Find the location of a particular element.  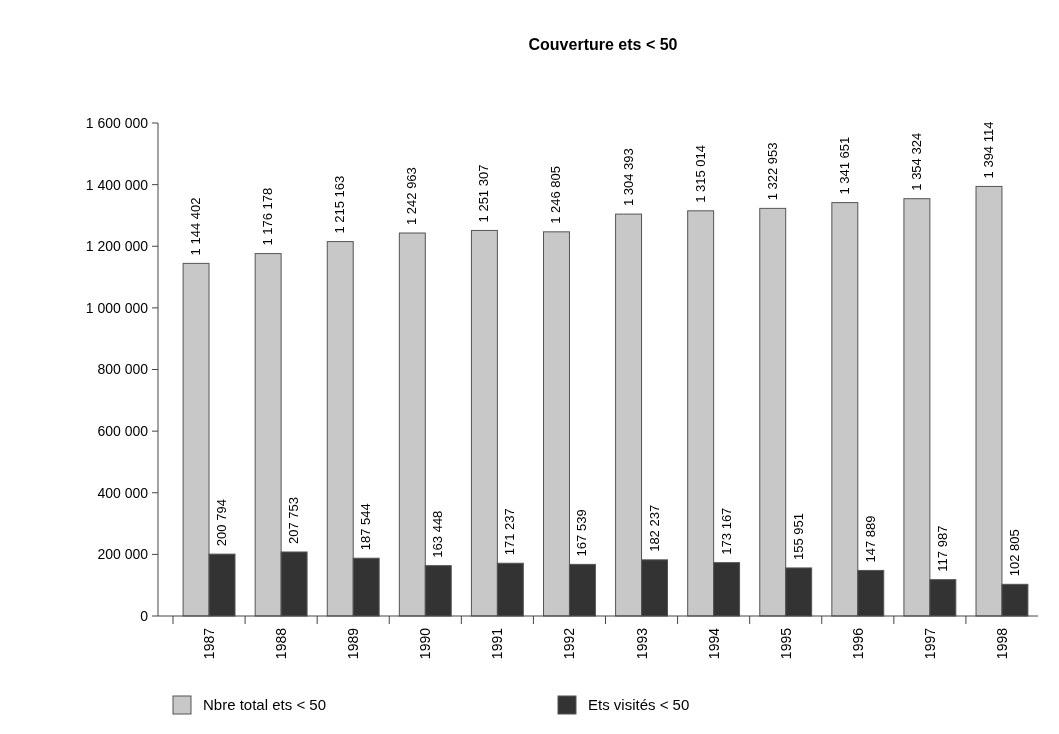

data-label: 147 889 is located at coordinates (870, 539).